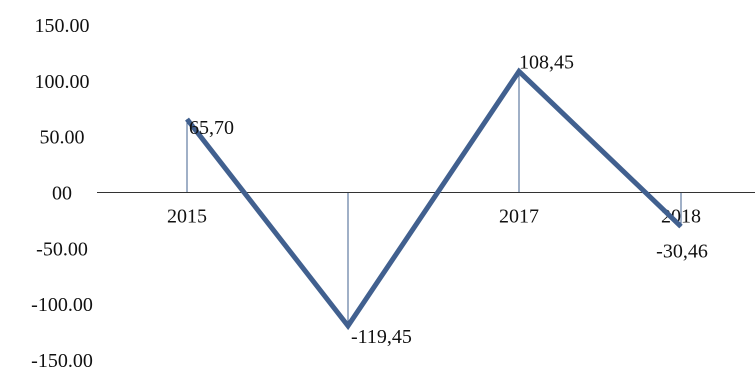 The height and width of the screenshot is (374, 755). What do you see at coordinates (62, 138) in the screenshot?
I see `y-tick-label: 50.00` at bounding box center [62, 138].